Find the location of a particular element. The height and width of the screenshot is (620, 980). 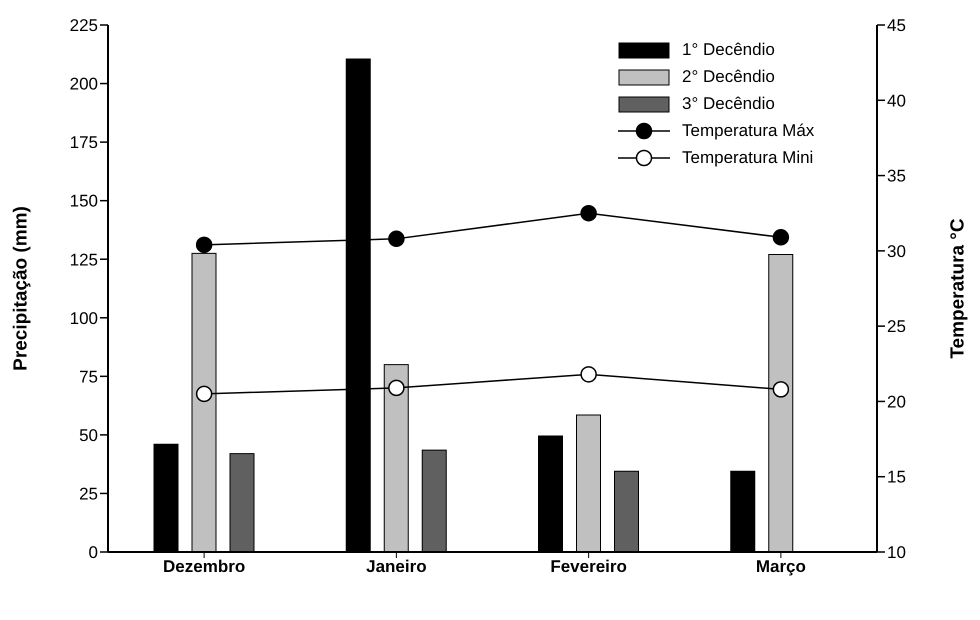

y-tick-label: 100 is located at coordinates (84, 318).